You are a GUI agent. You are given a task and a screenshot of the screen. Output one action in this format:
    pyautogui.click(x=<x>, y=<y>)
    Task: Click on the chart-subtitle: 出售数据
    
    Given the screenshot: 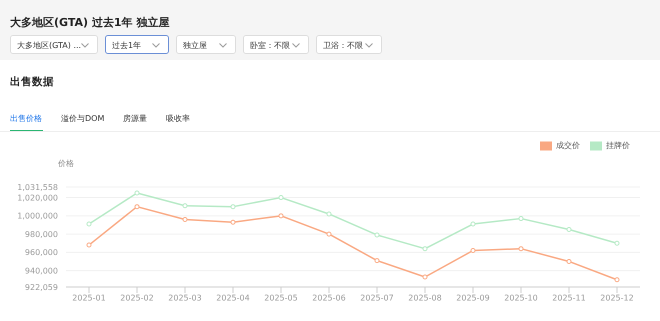 What is the action you would take?
    pyautogui.click(x=32, y=82)
    